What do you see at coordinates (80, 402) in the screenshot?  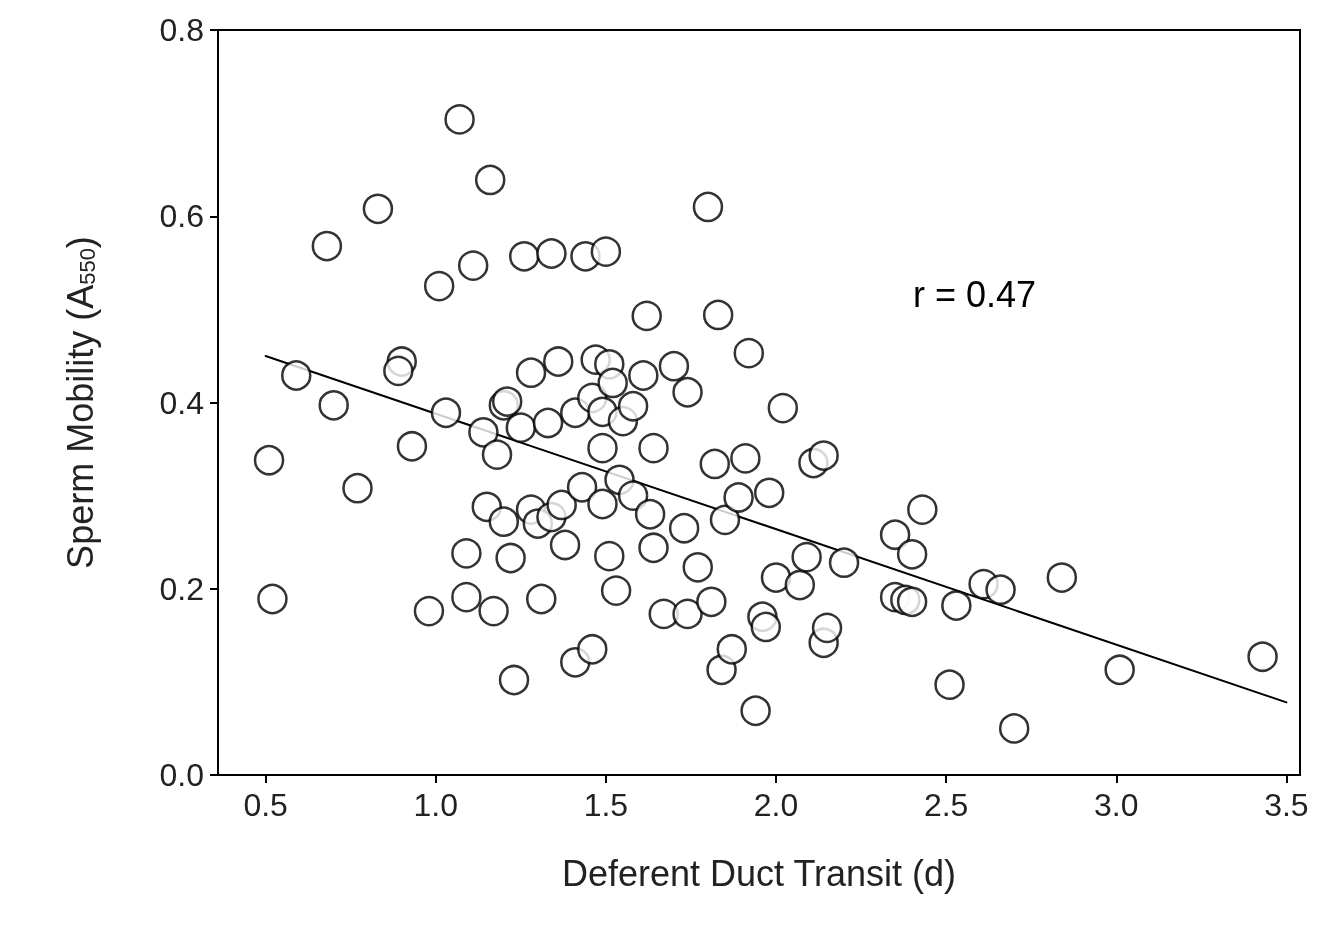 I see `y-axis-title: Sperm Mobility (A550)` at bounding box center [80, 402].